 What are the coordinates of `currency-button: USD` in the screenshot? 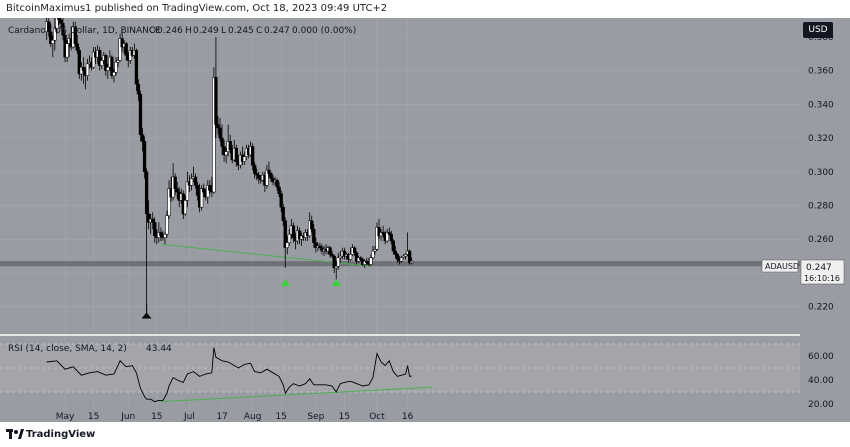 It's located at (818, 30).